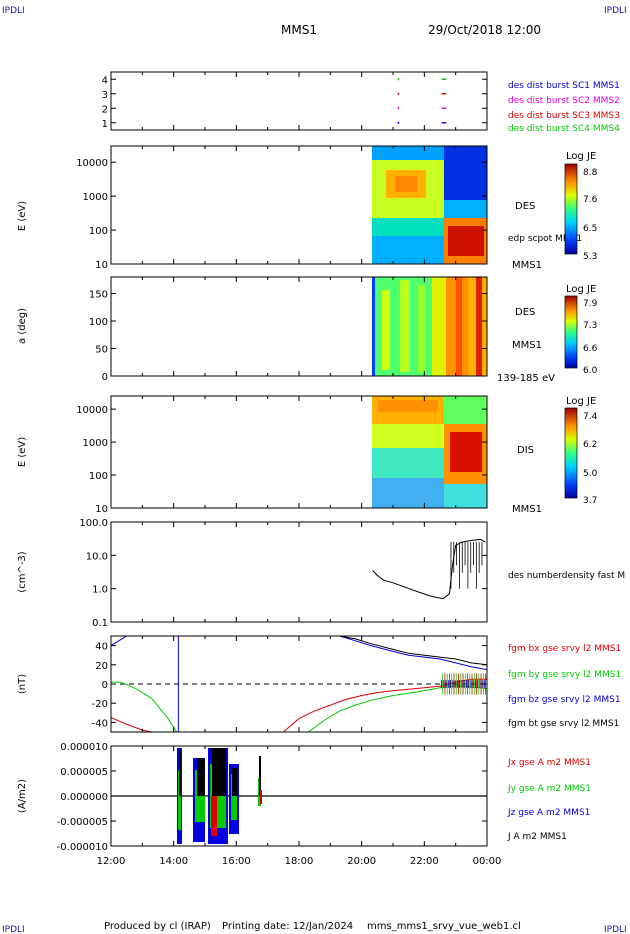 This screenshot has height=934, width=630. I want to click on des-pitch-ytick-label-3: 150, so click(98, 295).